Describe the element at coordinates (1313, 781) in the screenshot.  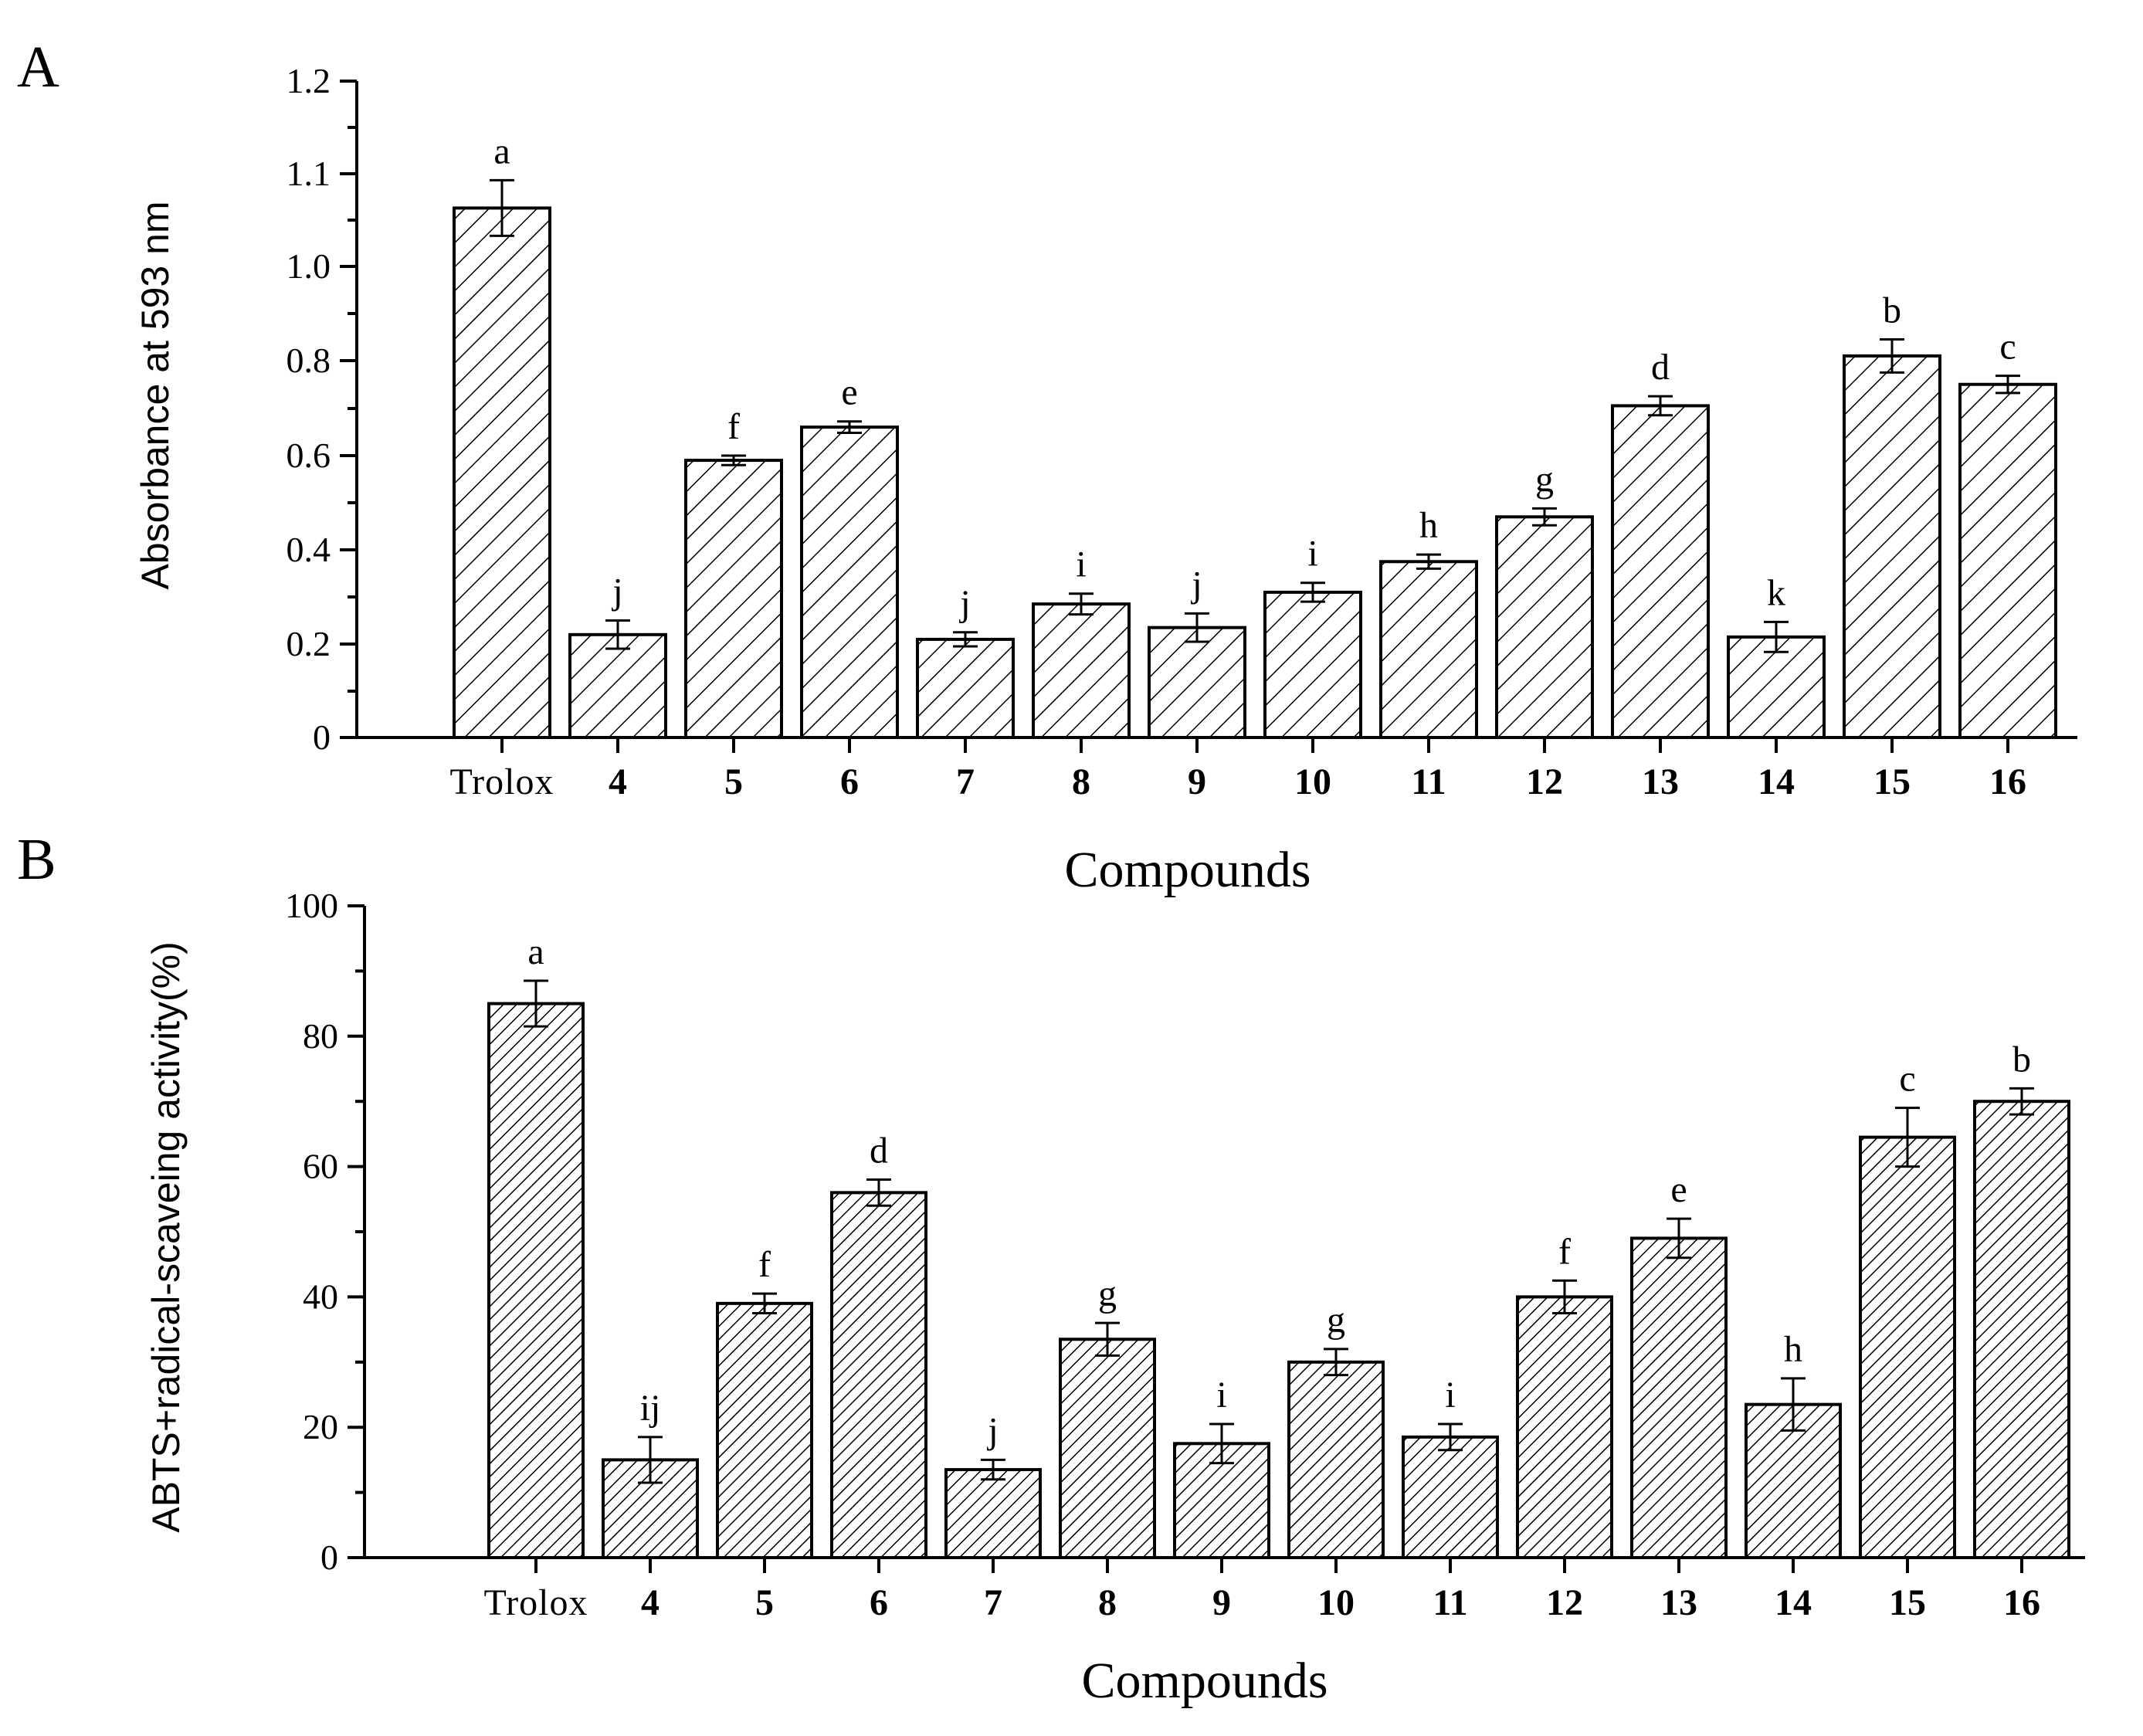
I see `panel-a-x-tick-label: 10` at that location.